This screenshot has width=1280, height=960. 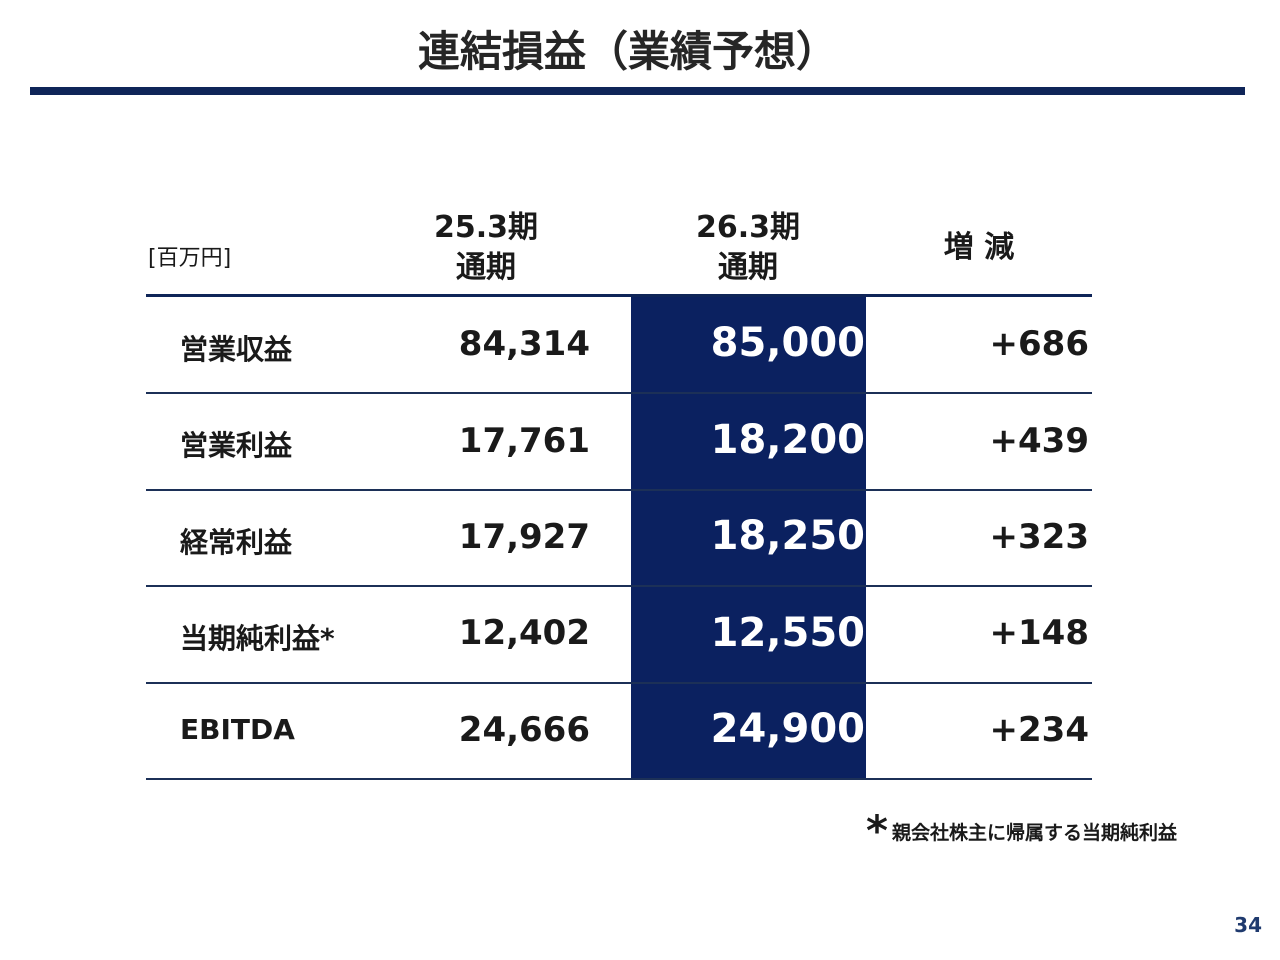 I want to click on value-prior: 84,314, so click(x=524, y=344).